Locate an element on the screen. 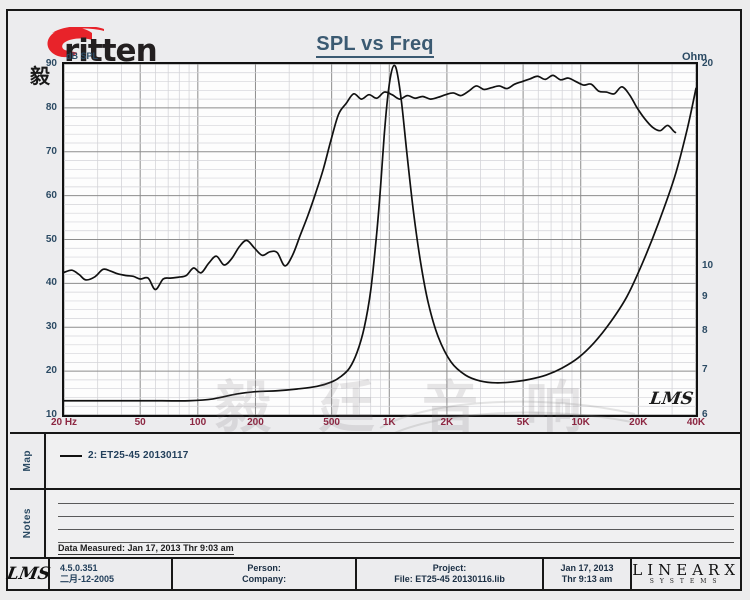 Image resolution: width=750 pixels, height=600 pixels. y2-tick-label: 8 is located at coordinates (705, 331).